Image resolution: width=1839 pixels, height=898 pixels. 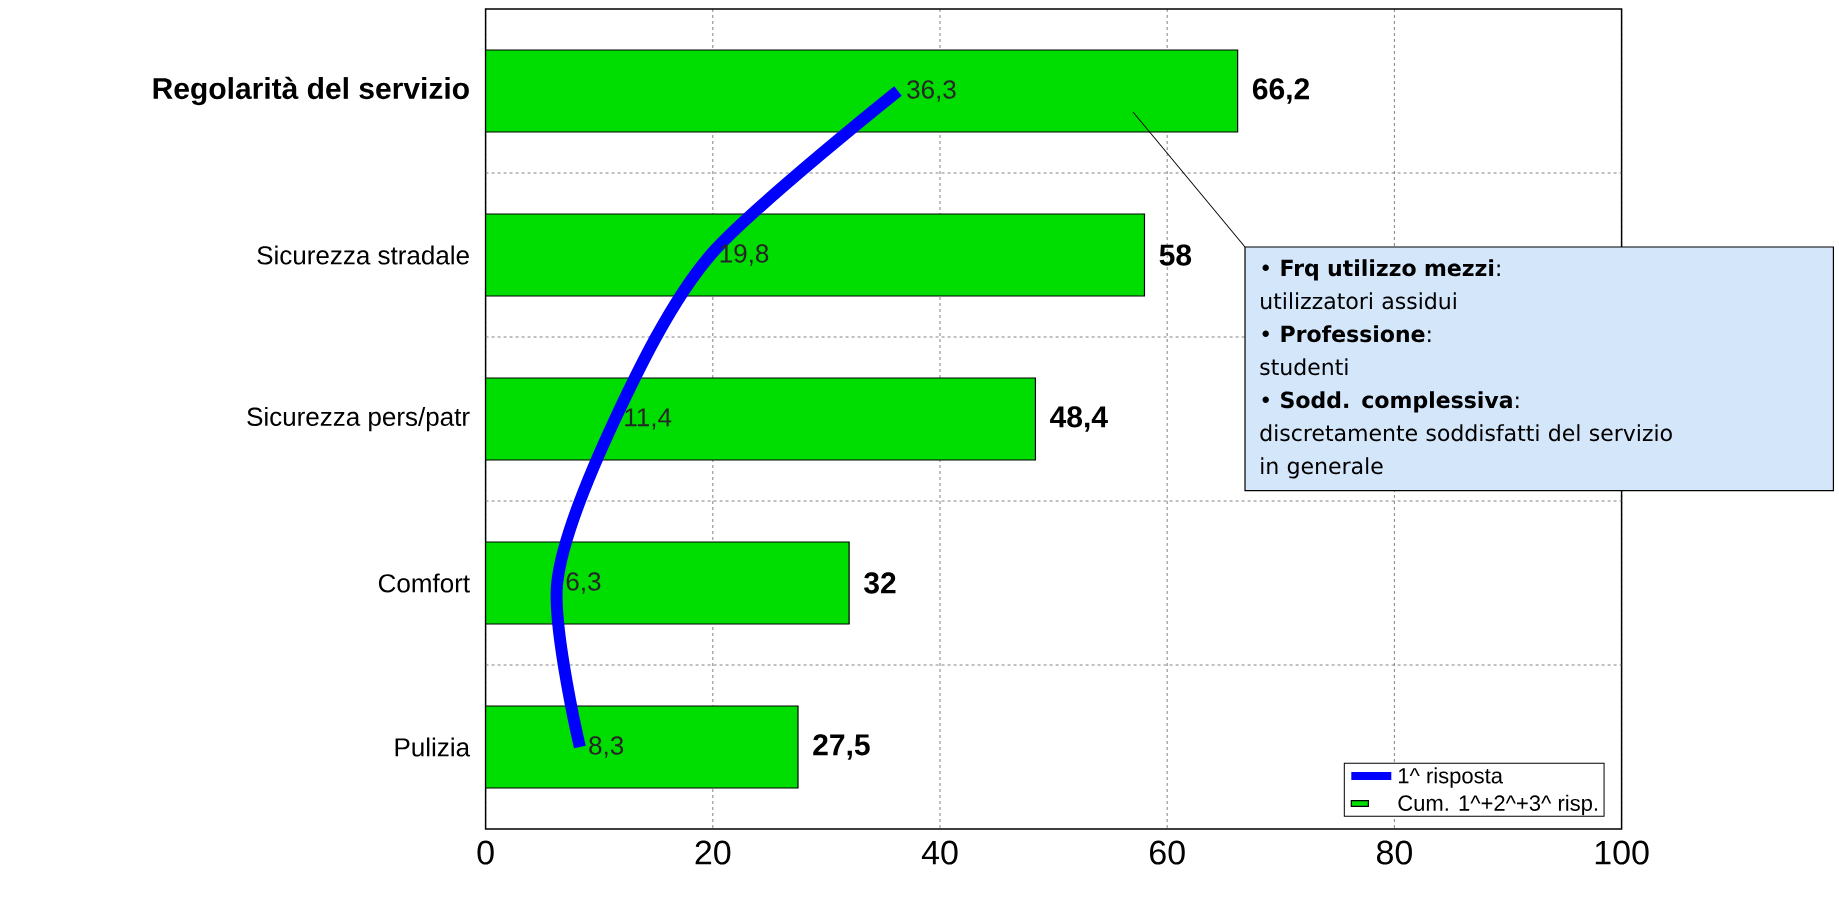 What do you see at coordinates (1394, 852) in the screenshot?
I see `x-tick-label: 80` at bounding box center [1394, 852].